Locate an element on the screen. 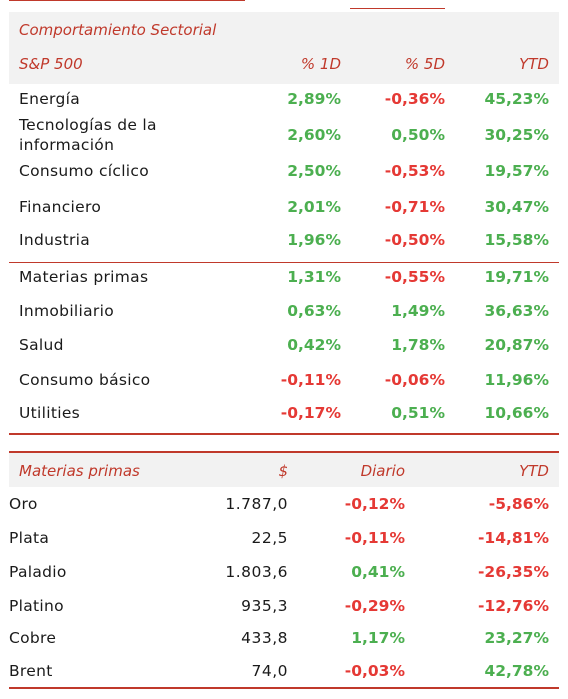 Image resolution: width=568 pixels, height=699 pixels. value-daily: 0,41% is located at coordinates (378, 572).